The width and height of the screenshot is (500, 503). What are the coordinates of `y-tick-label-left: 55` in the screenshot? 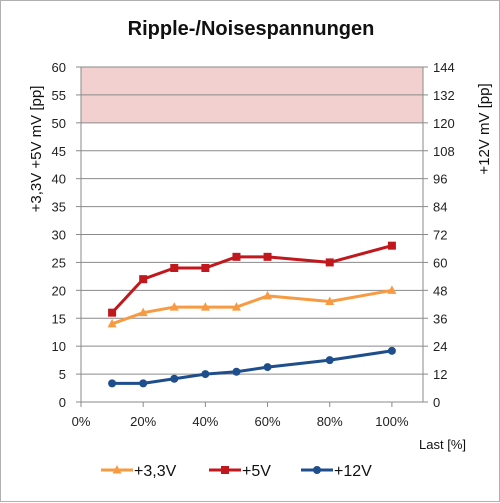 It's located at (59, 95).